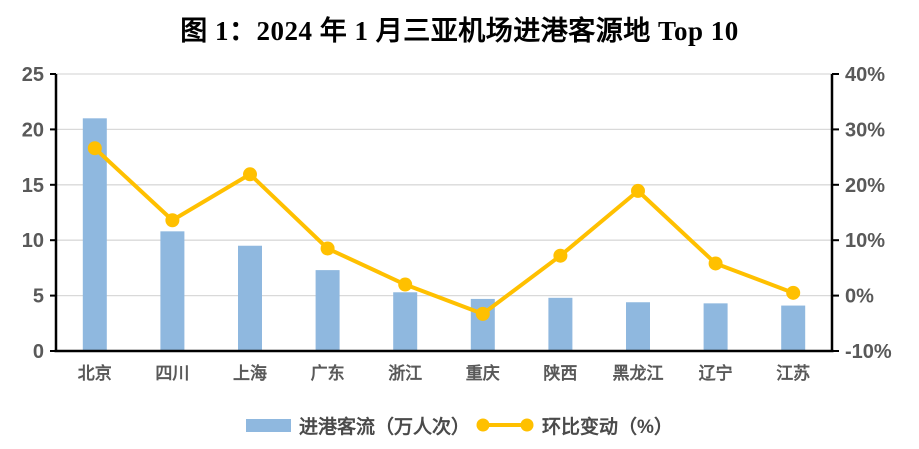 The image size is (919, 449). I want to click on bar-浙江, so click(405, 321).